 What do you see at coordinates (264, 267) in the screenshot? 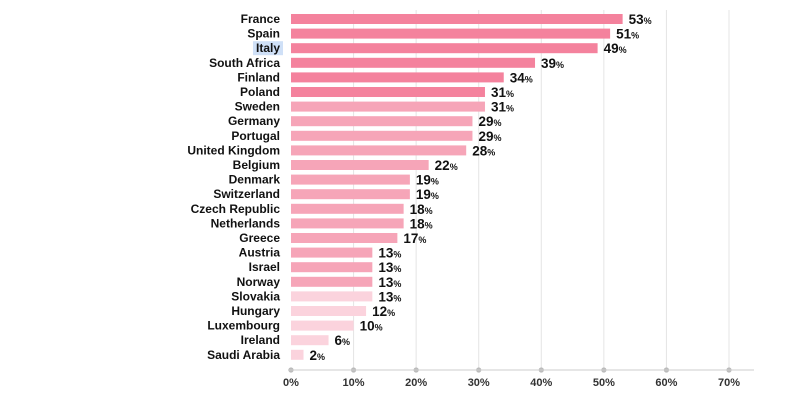
I see `category-label: Israel` at bounding box center [264, 267].